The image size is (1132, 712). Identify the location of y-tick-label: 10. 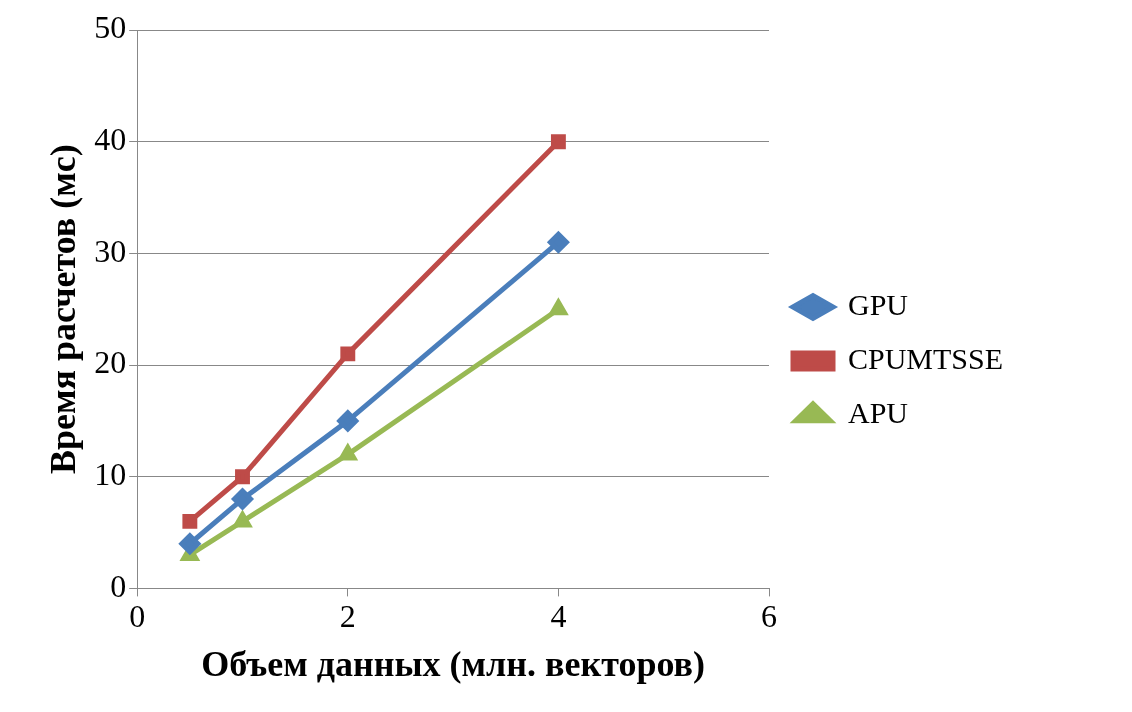
(110, 474).